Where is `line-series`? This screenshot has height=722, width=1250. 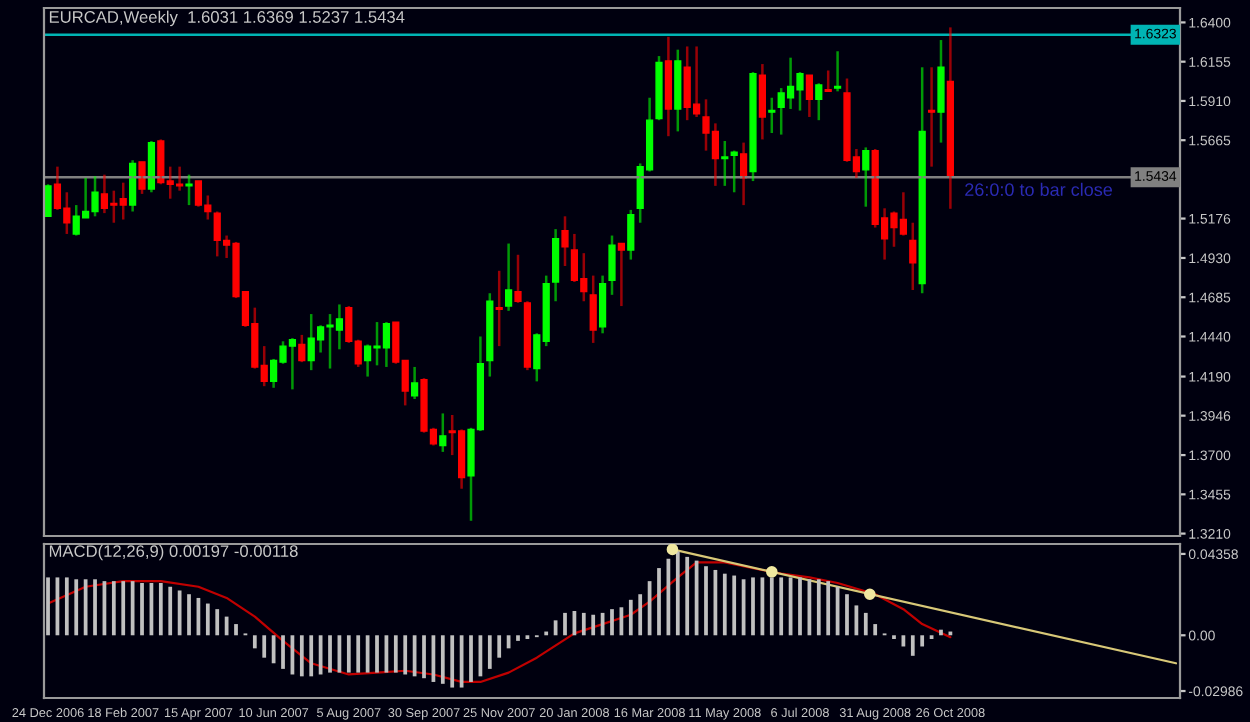
line-series is located at coordinates (499, 622).